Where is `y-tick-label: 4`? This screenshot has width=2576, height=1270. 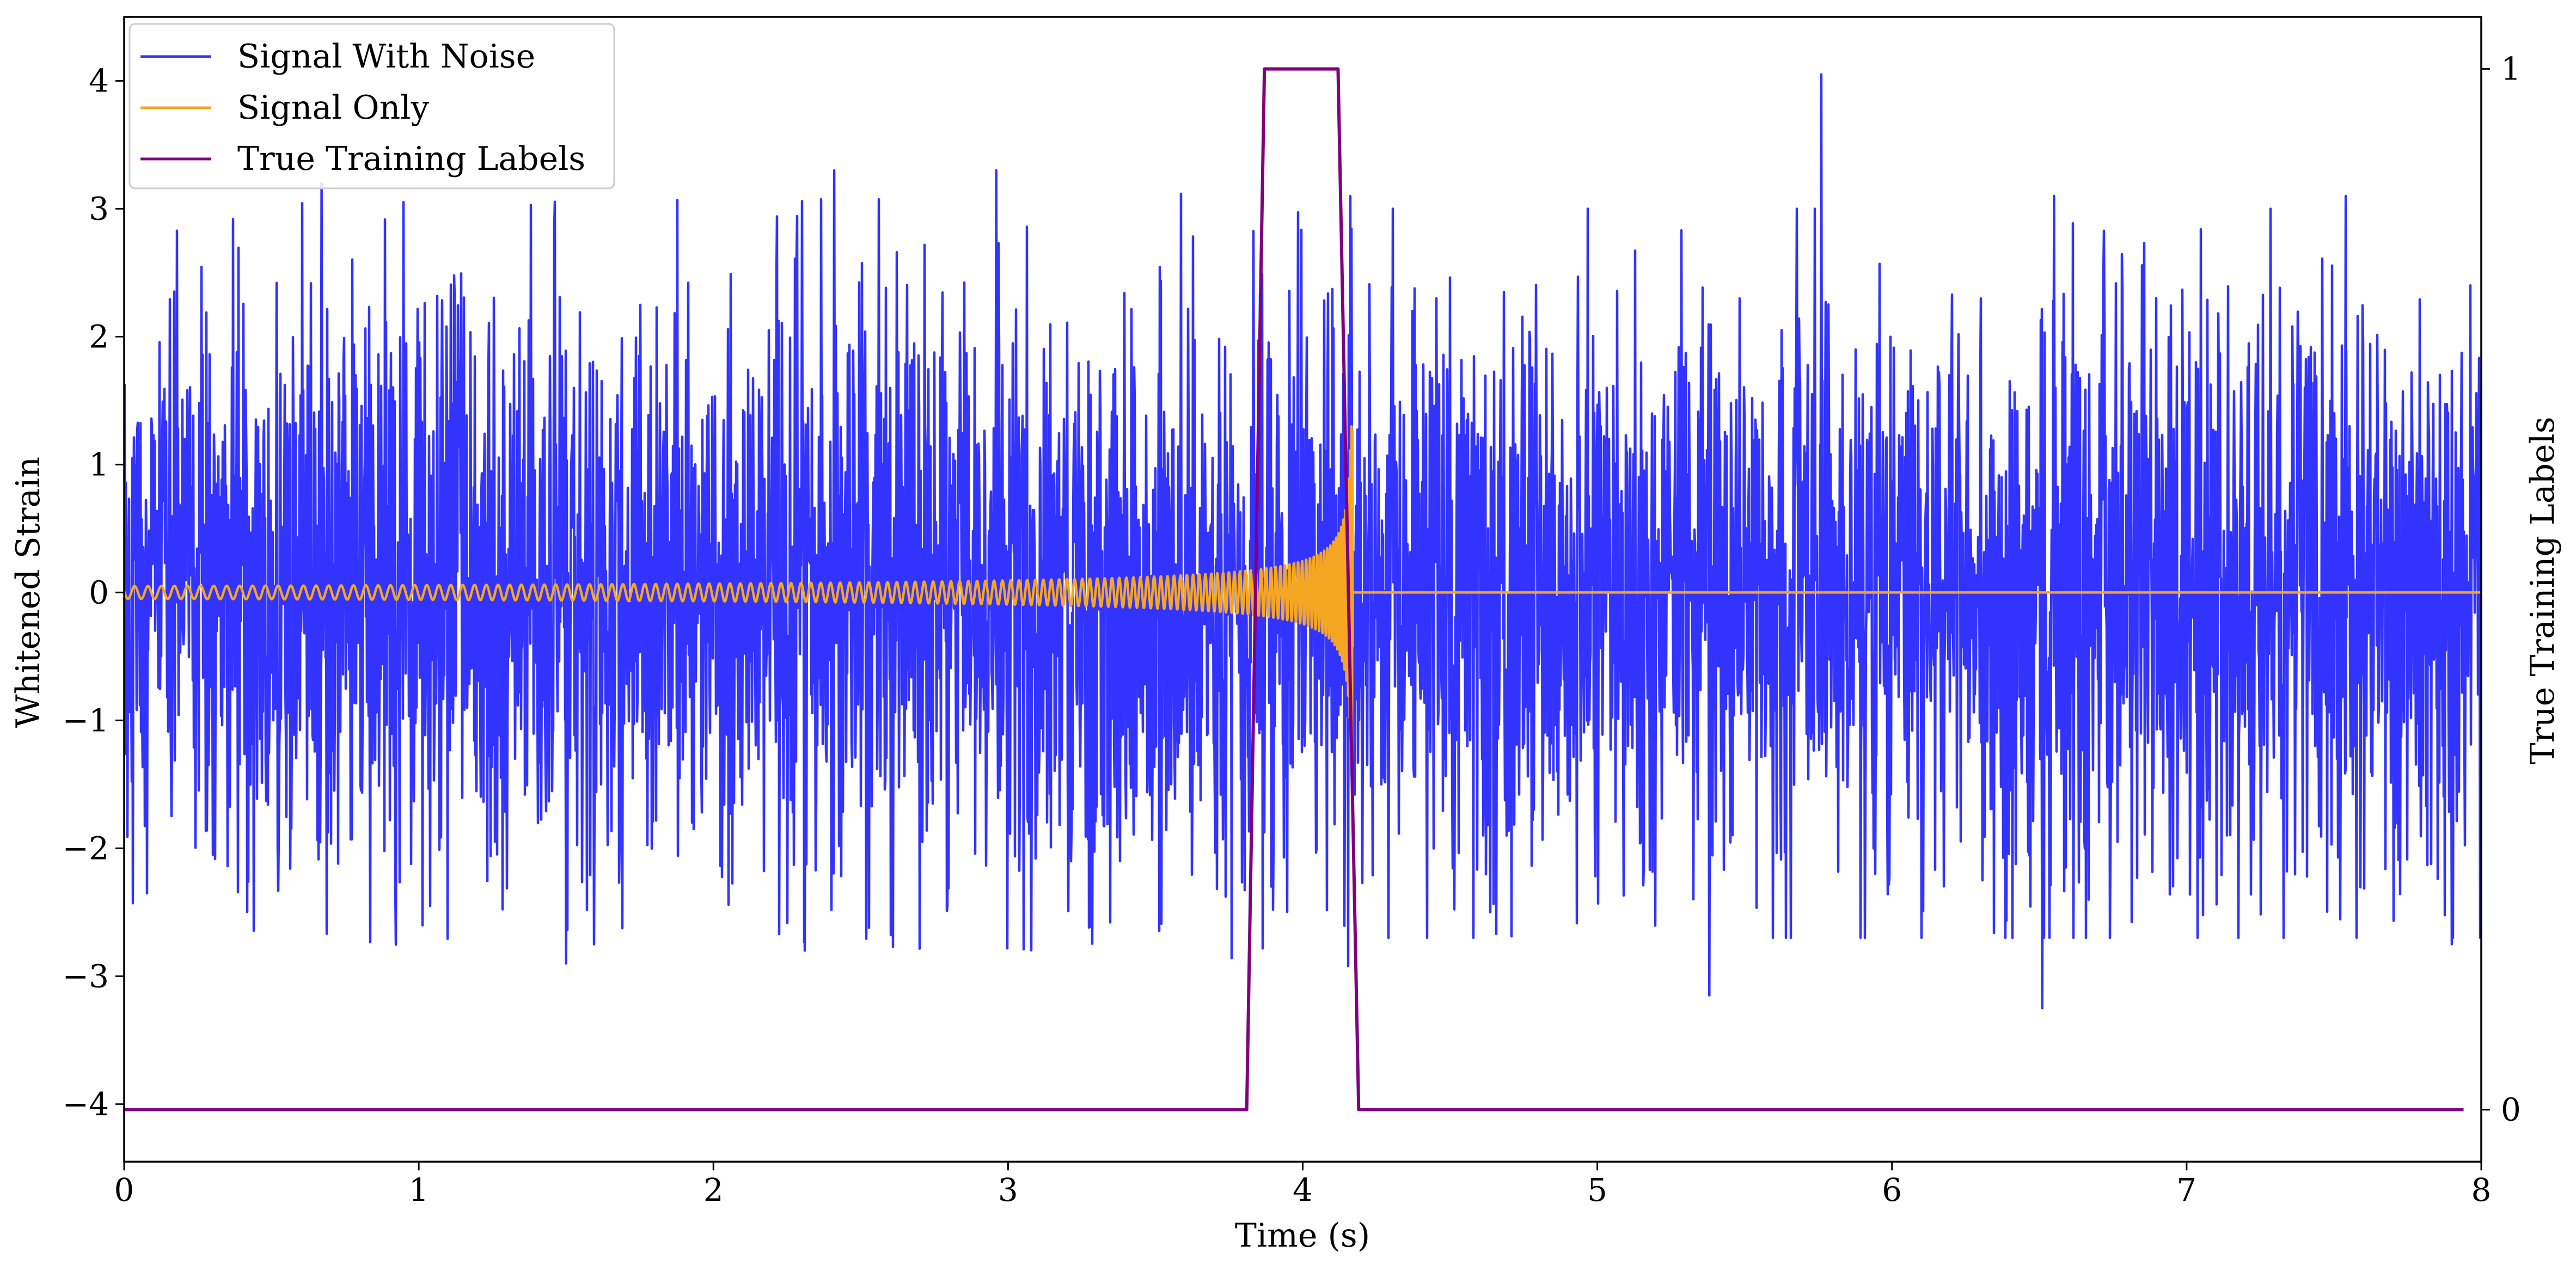
y-tick-label: 4 is located at coordinates (99, 80).